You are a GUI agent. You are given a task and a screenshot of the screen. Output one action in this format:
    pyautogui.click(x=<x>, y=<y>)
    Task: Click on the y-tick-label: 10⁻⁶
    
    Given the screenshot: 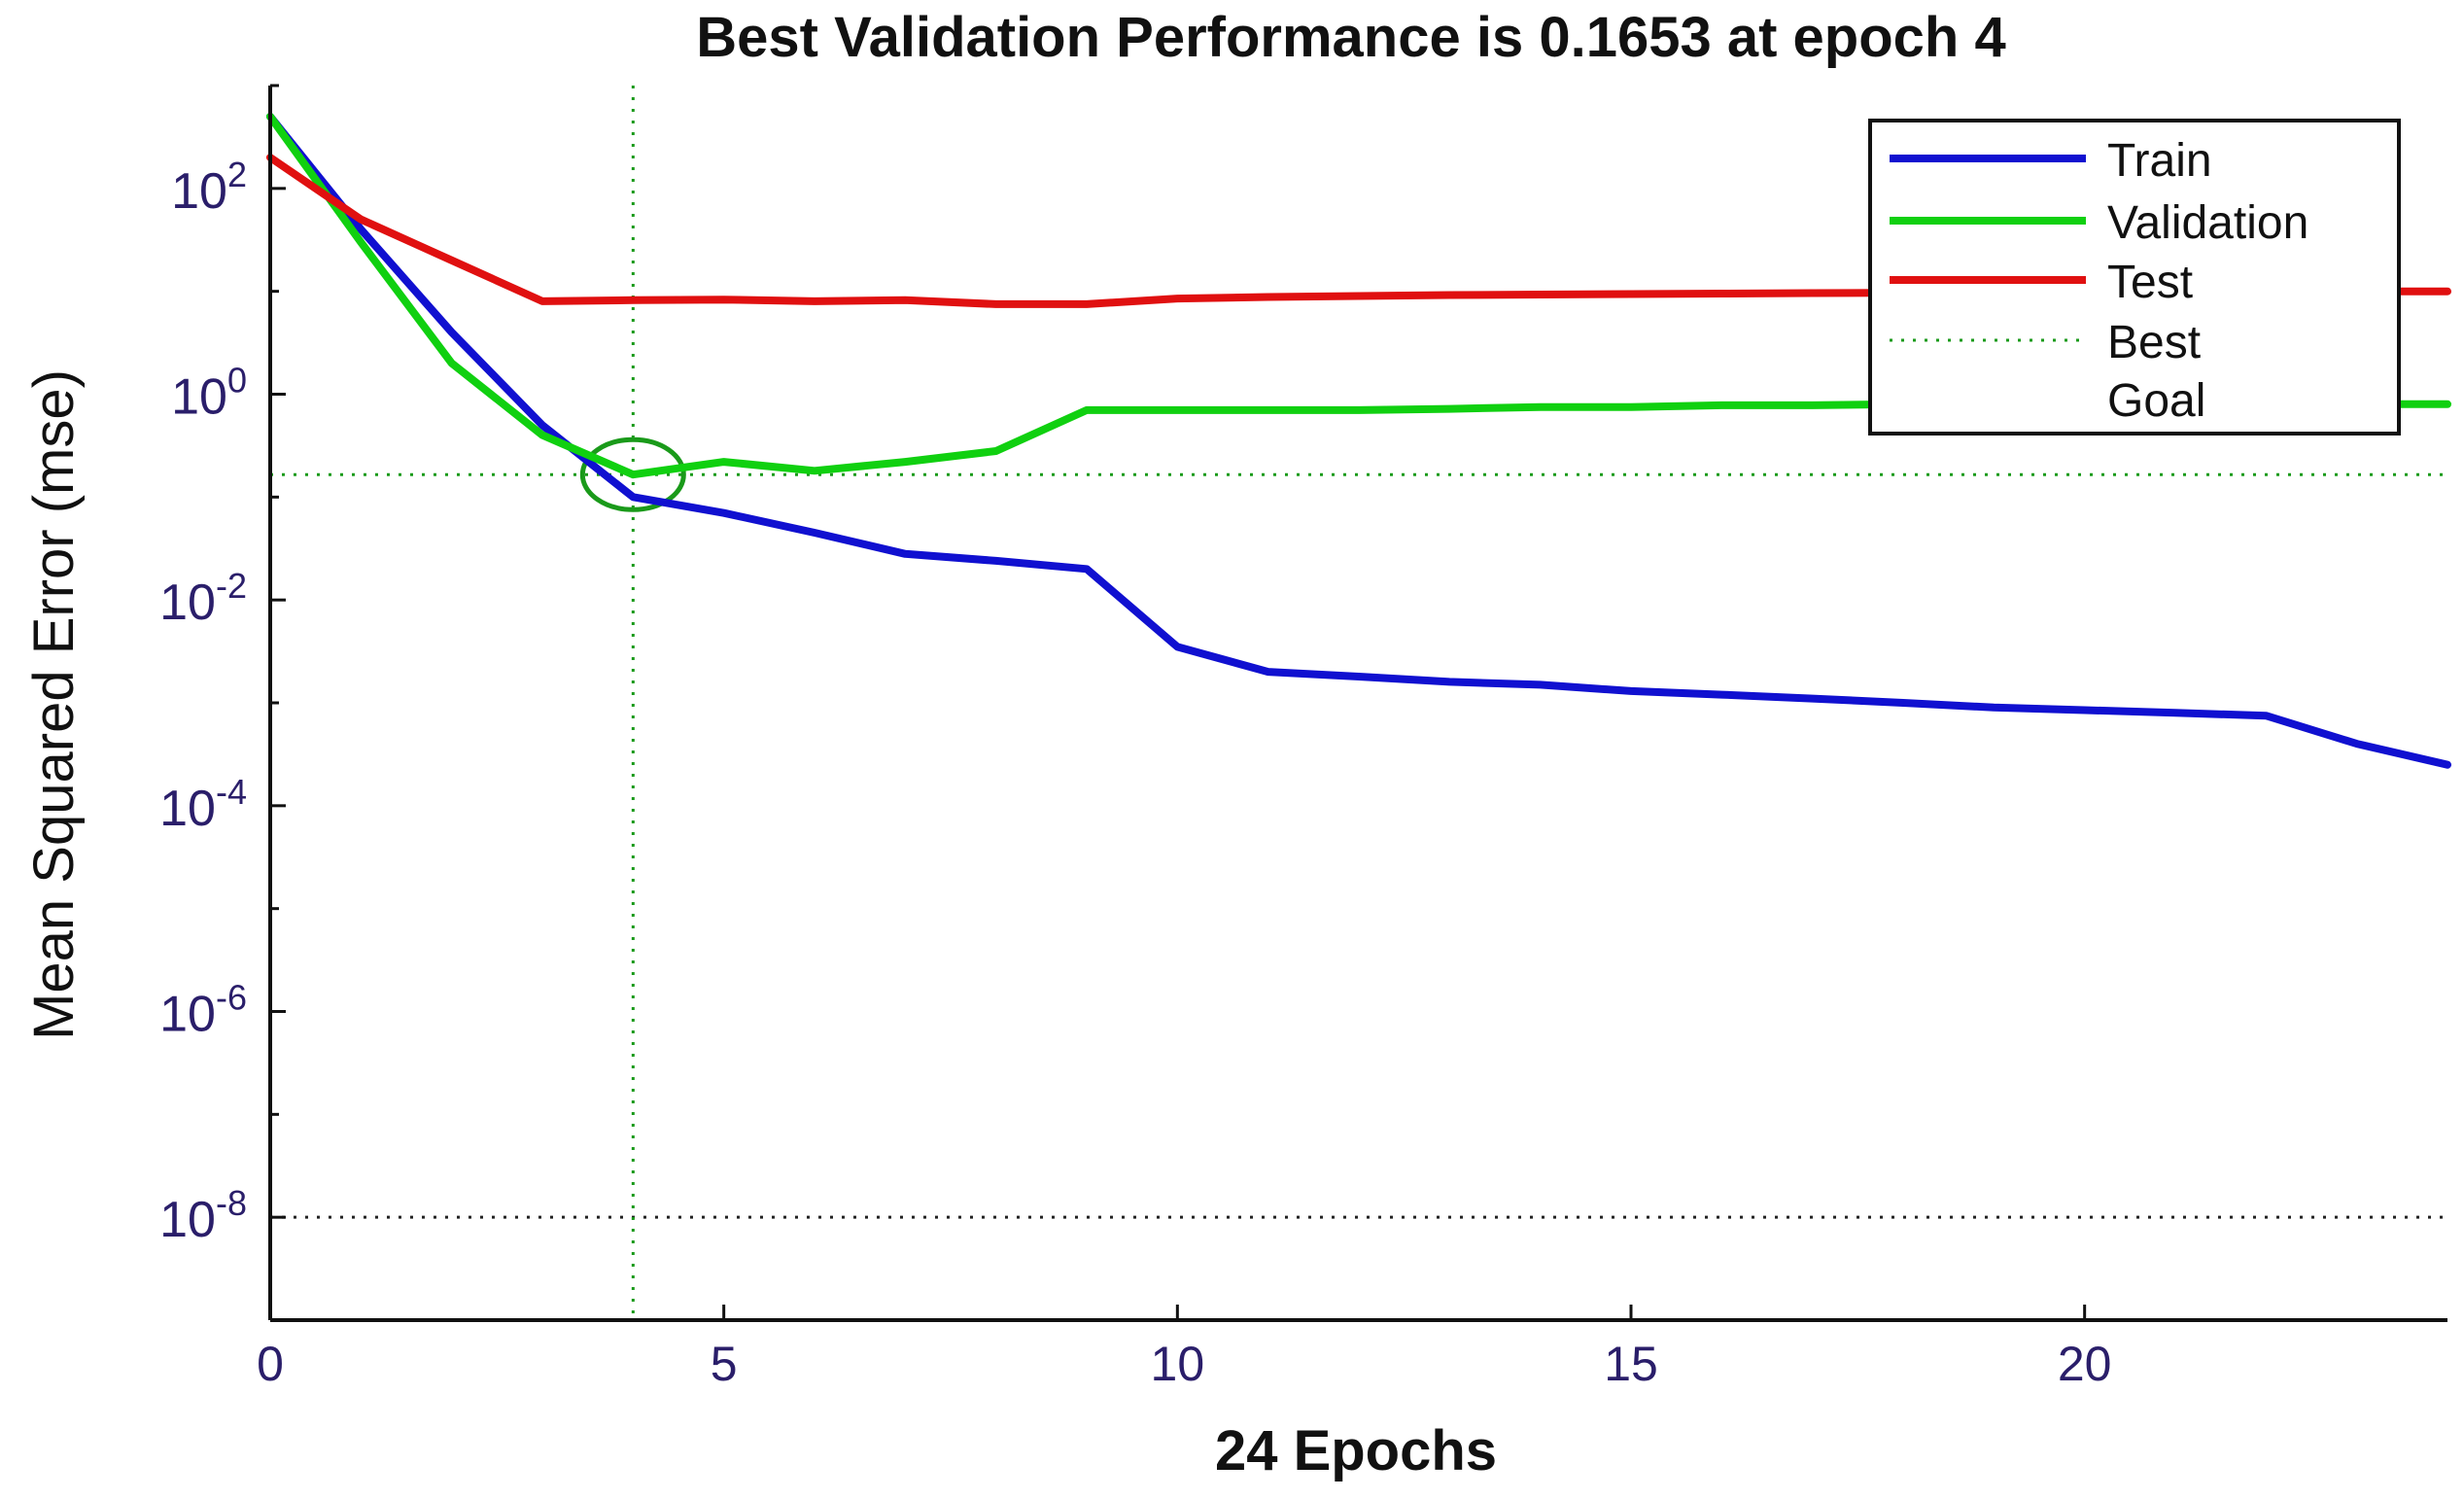 What is the action you would take?
    pyautogui.click(x=203, y=1010)
    